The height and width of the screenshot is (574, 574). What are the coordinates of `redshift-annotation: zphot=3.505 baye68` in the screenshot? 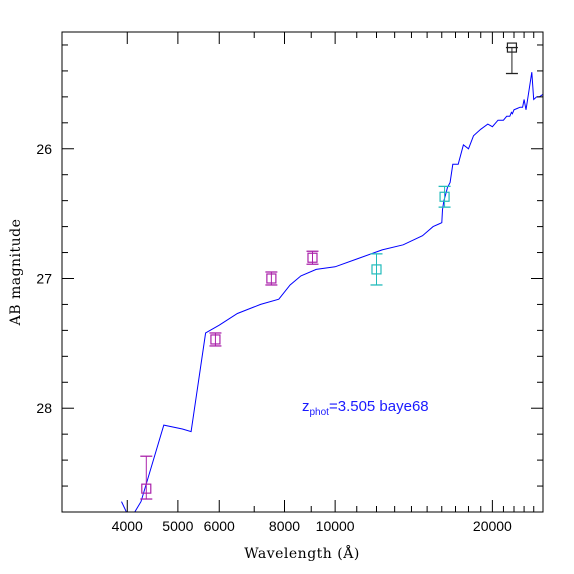 It's located at (365, 408).